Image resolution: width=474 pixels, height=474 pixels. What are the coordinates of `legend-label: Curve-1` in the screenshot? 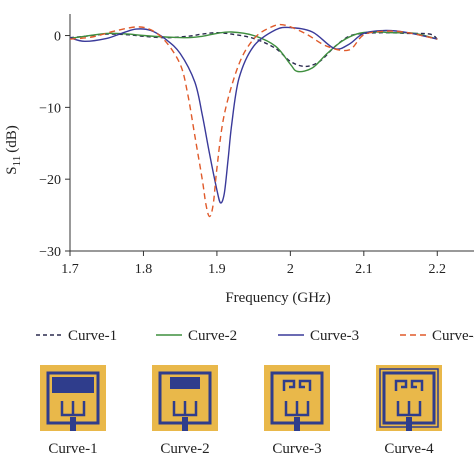 It's located at (92, 336).